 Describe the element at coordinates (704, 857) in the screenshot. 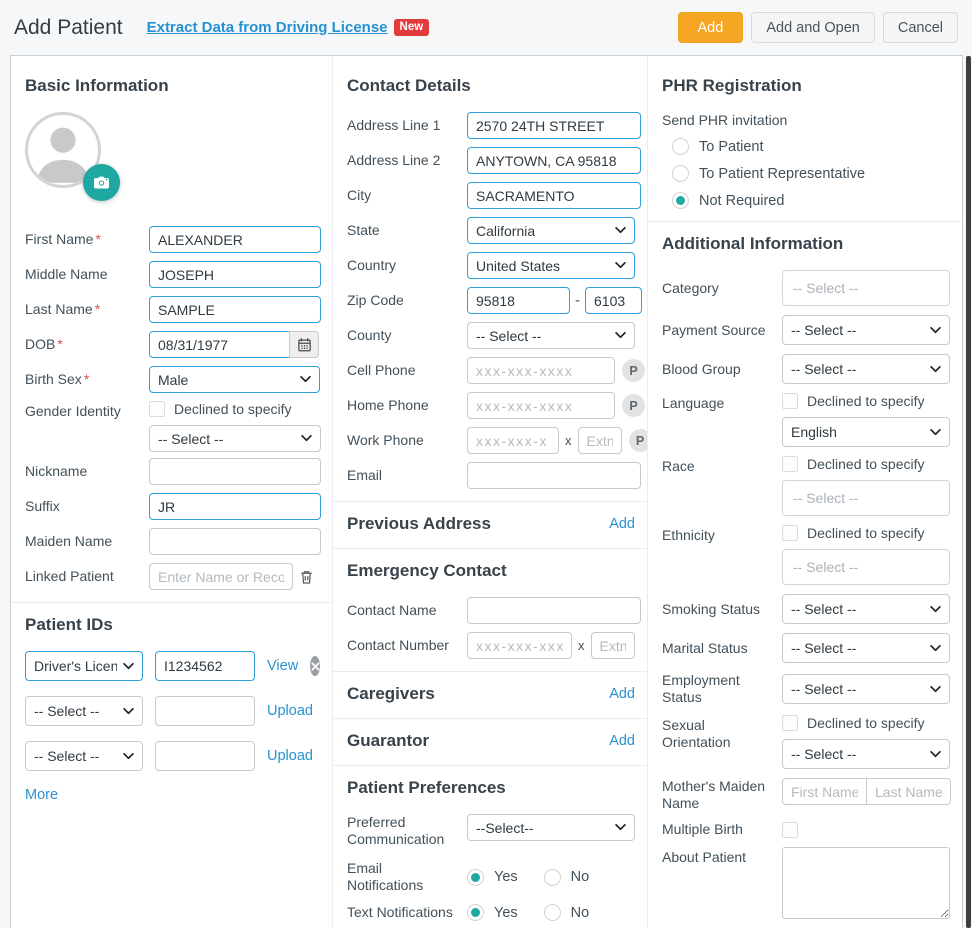

I see `about-patient-label: About Patient` at that location.